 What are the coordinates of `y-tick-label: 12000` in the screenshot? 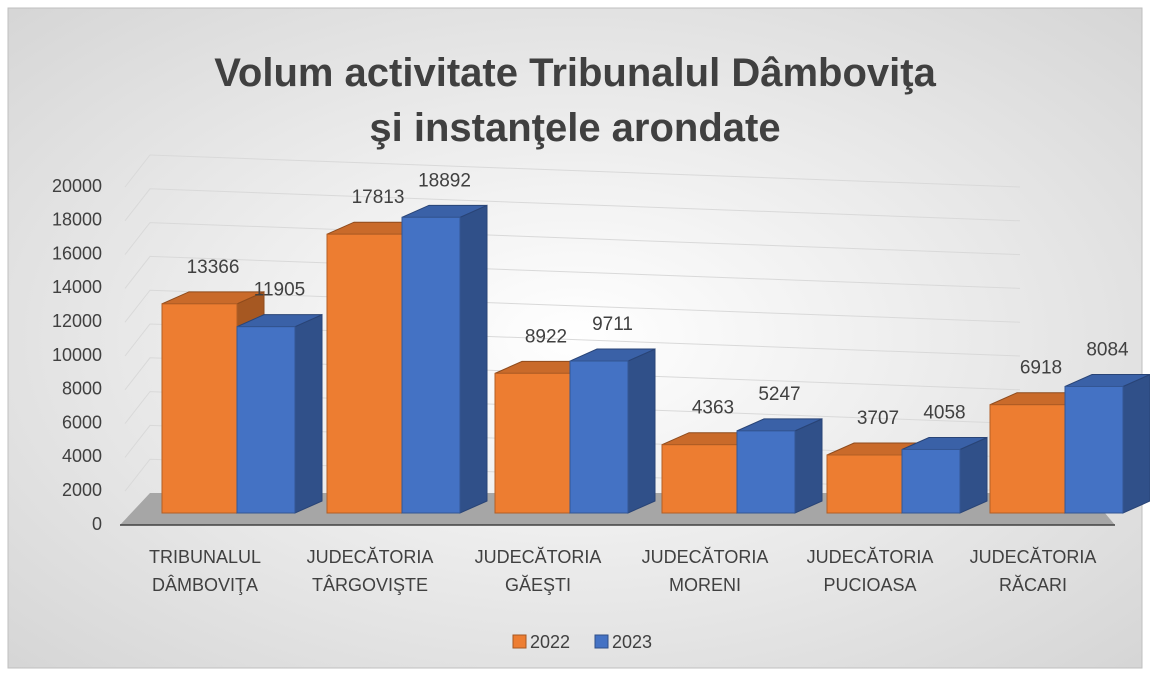 It's located at (77, 321).